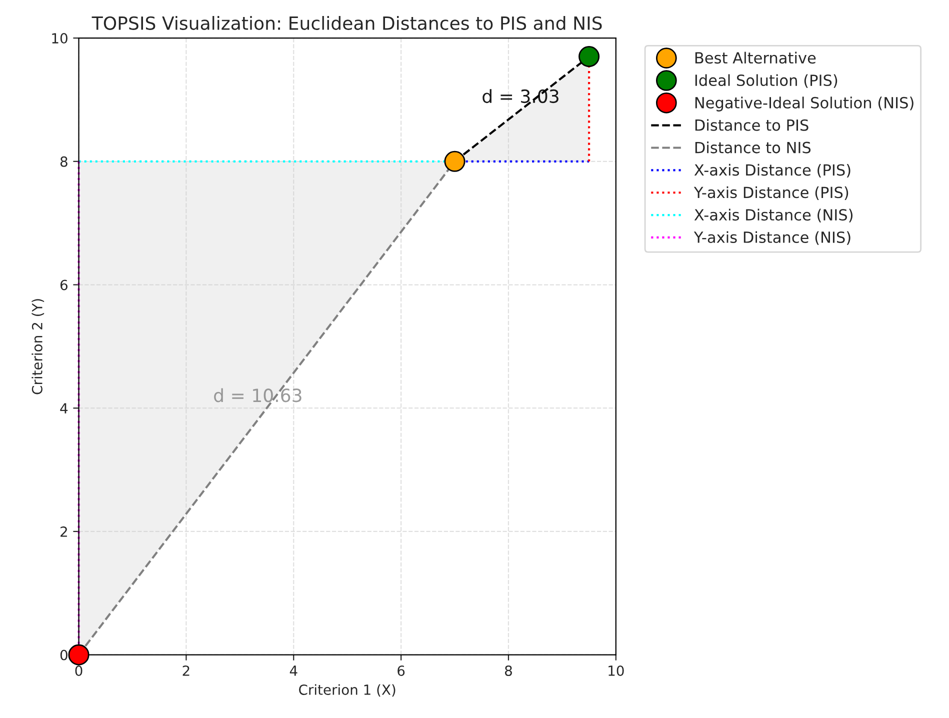  What do you see at coordinates (64, 655) in the screenshot?
I see `y-tick-label: 0` at bounding box center [64, 655].